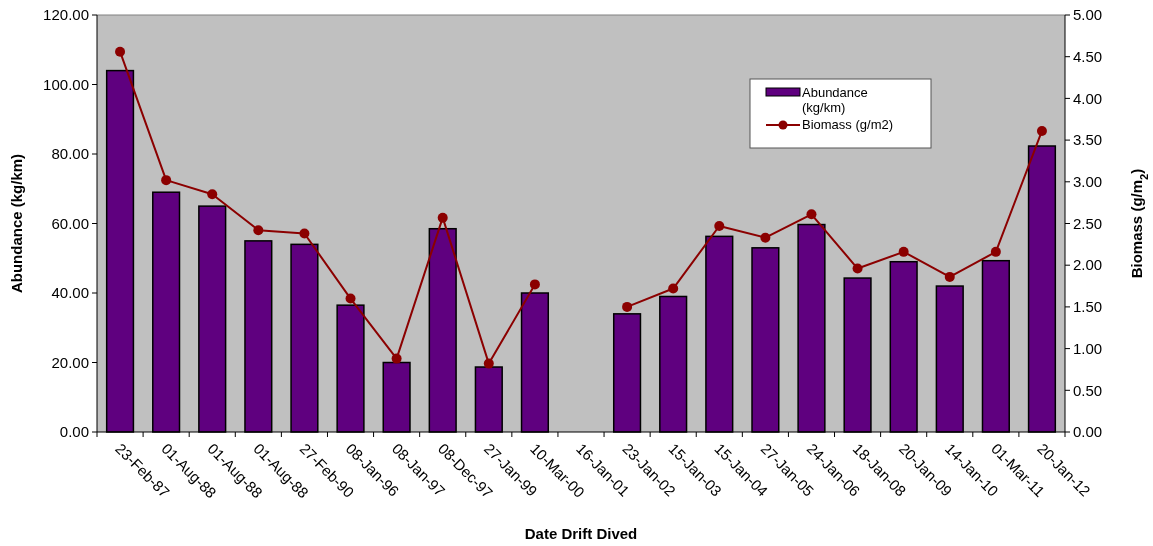 This screenshot has width=1153, height=546. Describe the element at coordinates (1088, 15) in the screenshot. I see `y2-tick-label: 5.00` at that location.